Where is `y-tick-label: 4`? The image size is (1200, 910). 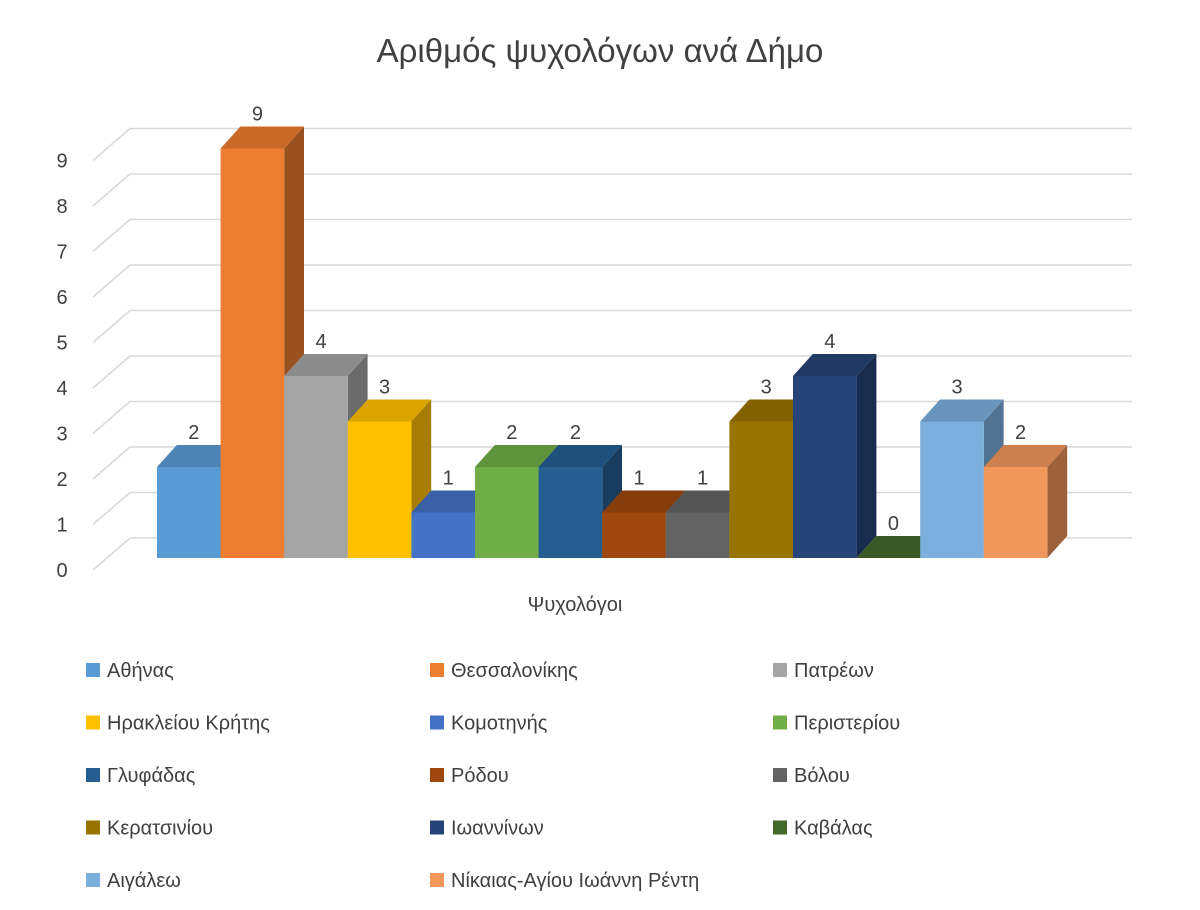 y-tick-label: 4 is located at coordinates (61, 389).